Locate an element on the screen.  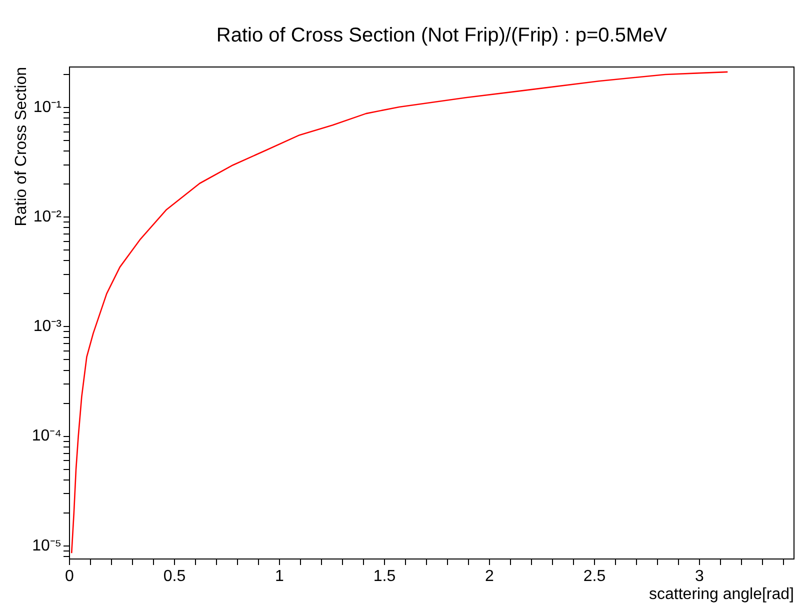
x-axis-title: scattering angle[rad] is located at coordinates (721, 594).